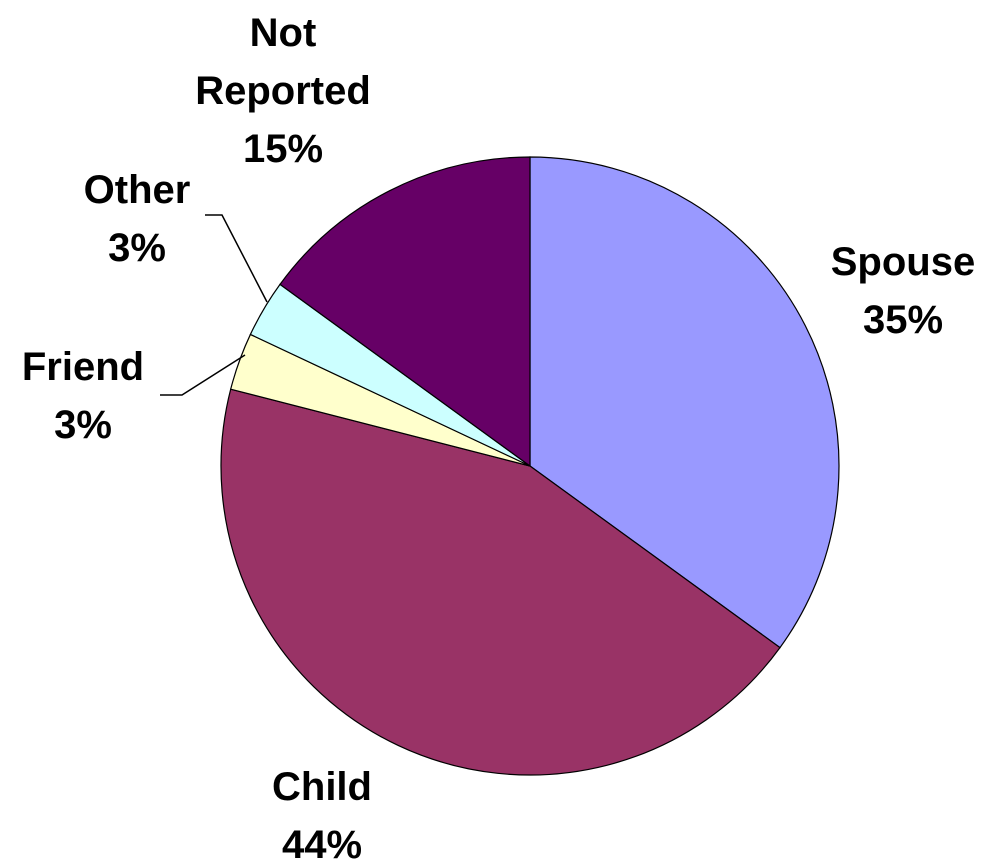 This screenshot has width=993, height=863. What do you see at coordinates (283, 149) in the screenshot?
I see `value-label: 15%` at bounding box center [283, 149].